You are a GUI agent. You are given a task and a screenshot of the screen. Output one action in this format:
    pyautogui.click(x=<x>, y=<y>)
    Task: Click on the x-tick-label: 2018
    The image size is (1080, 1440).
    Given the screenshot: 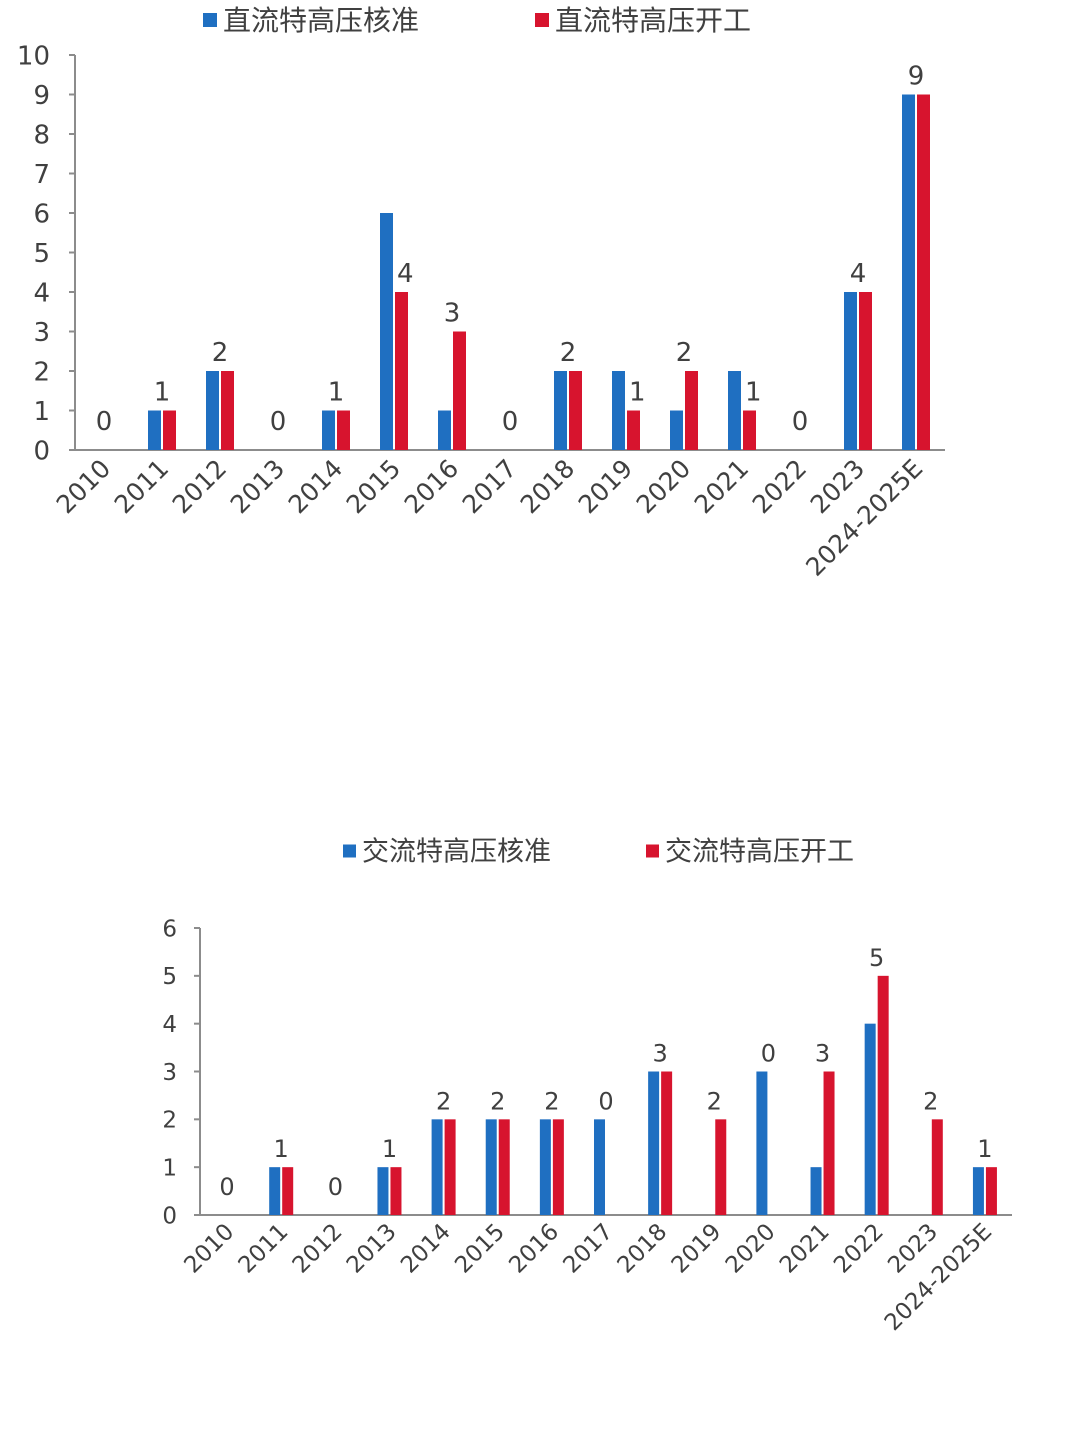 What is the action you would take?
    pyautogui.click(x=547, y=486)
    